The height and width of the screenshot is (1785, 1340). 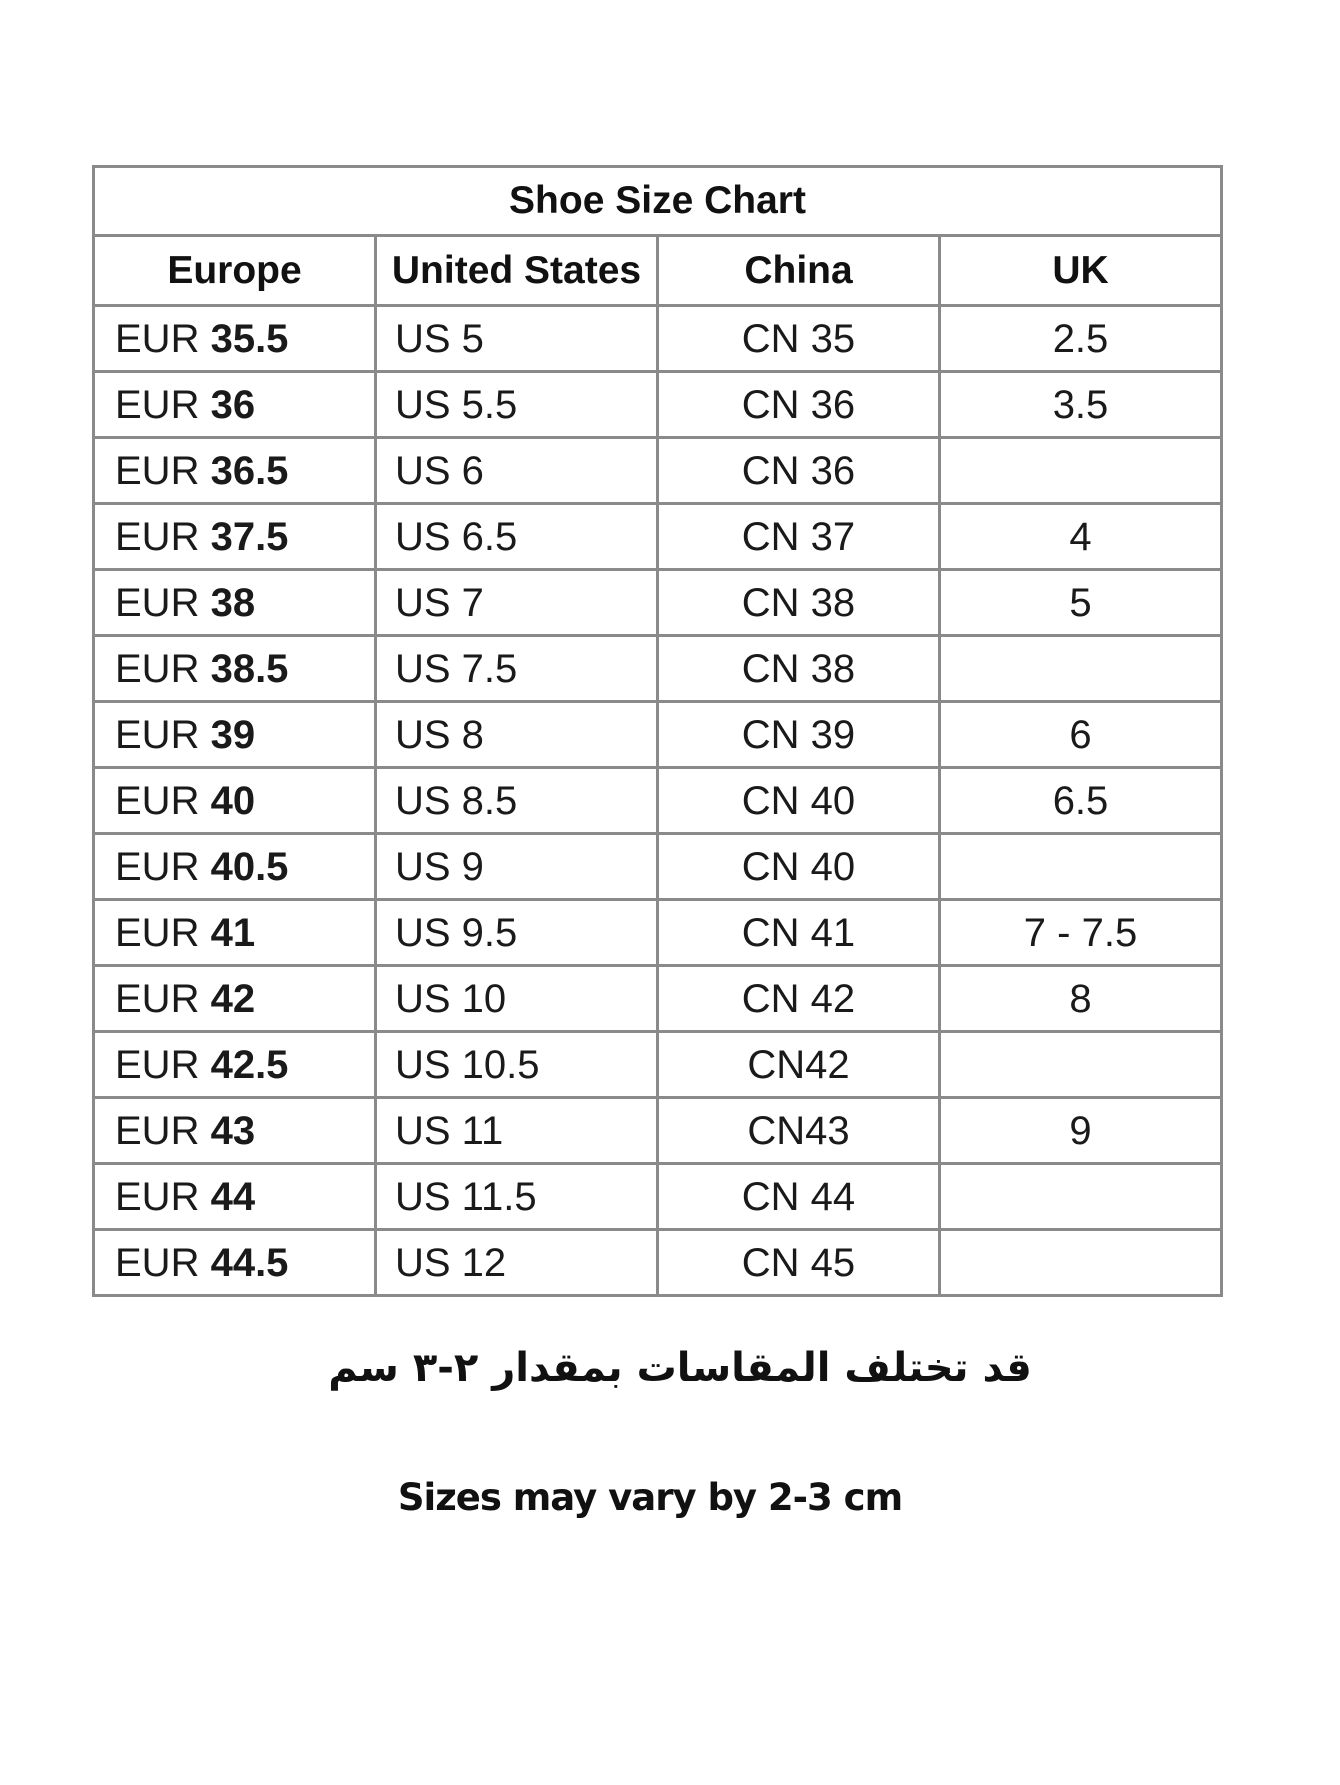 I want to click on eu-size: 36.5, so click(x=249, y=470).